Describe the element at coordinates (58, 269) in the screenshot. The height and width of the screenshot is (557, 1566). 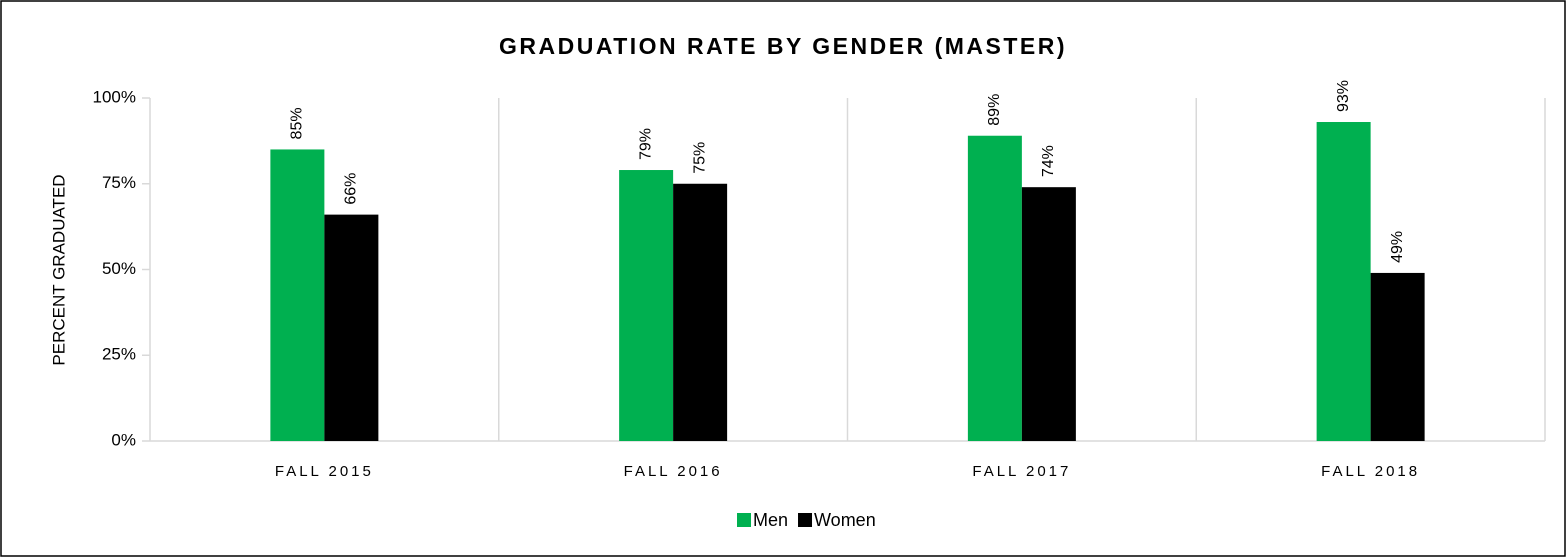
I see `y-axis-label: PERCENT GRADUATED` at that location.